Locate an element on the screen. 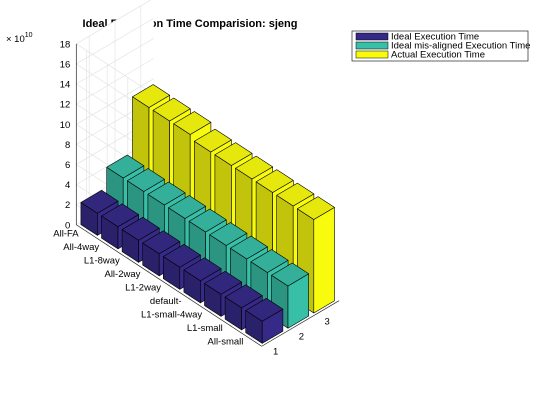 The height and width of the screenshot is (420, 560). series-axis-line is located at coordinates (300, 323).